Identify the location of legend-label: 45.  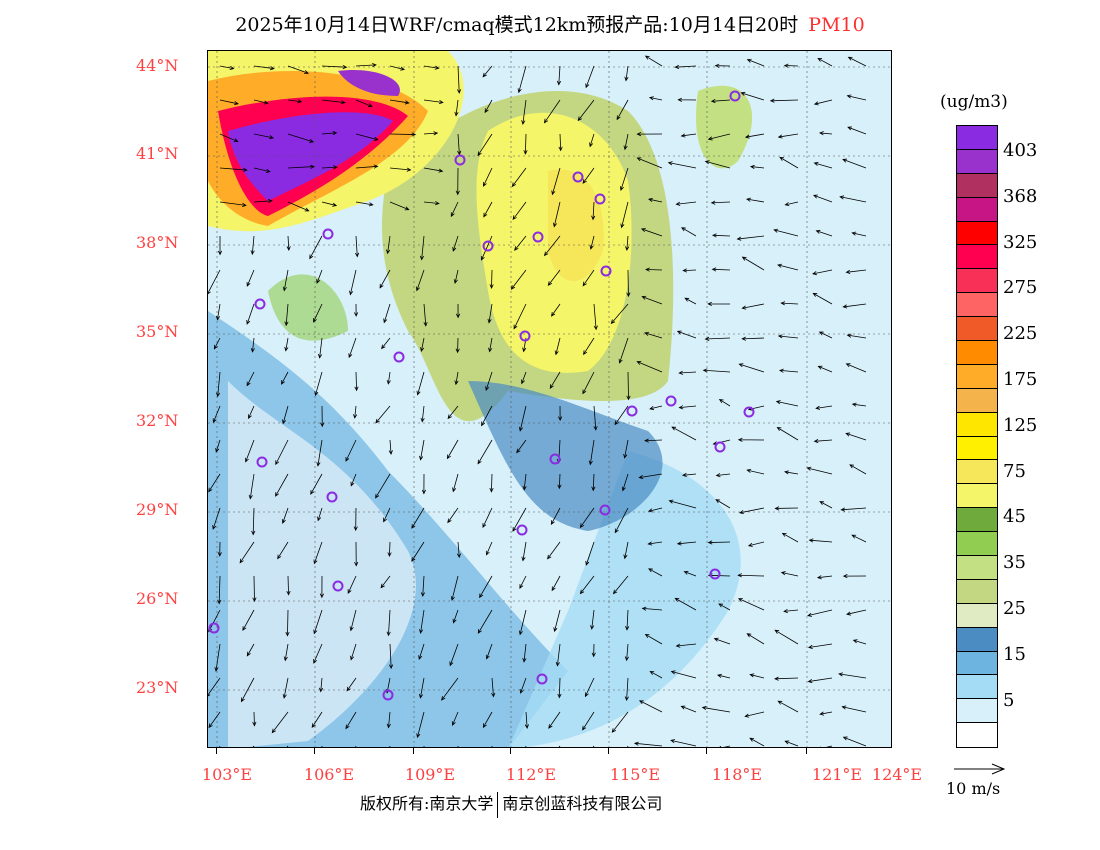
(1014, 517).